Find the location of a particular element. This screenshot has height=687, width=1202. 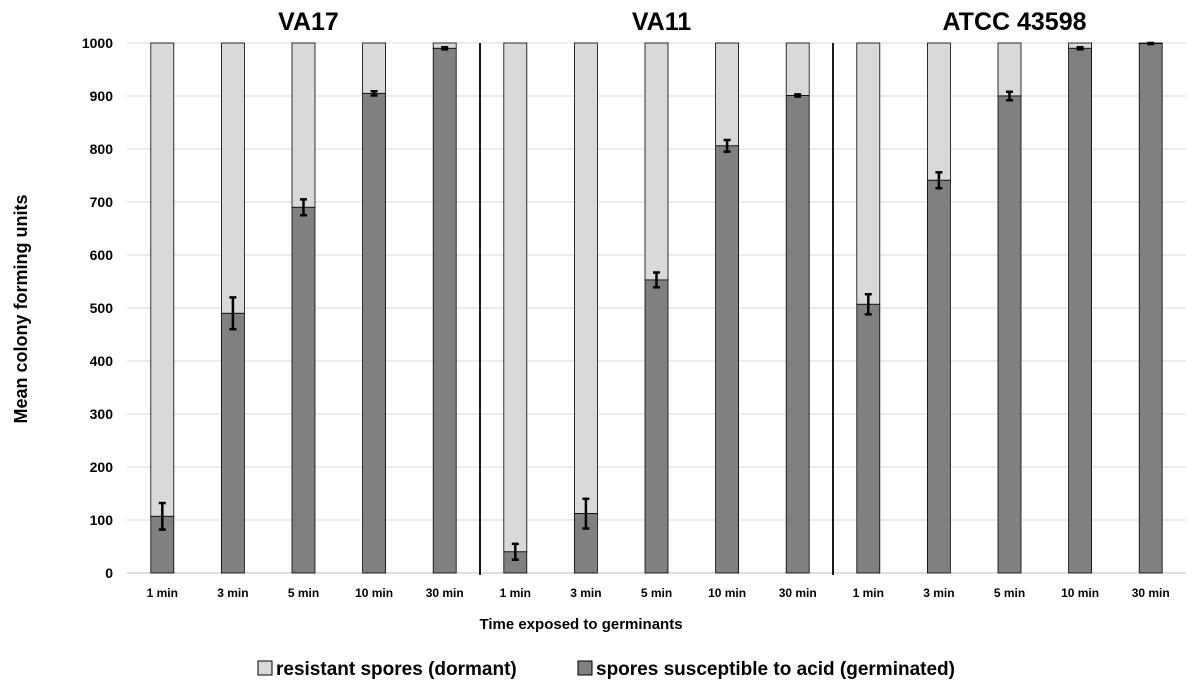

y-axis-title: Mean colony forming units is located at coordinates (21, 308).